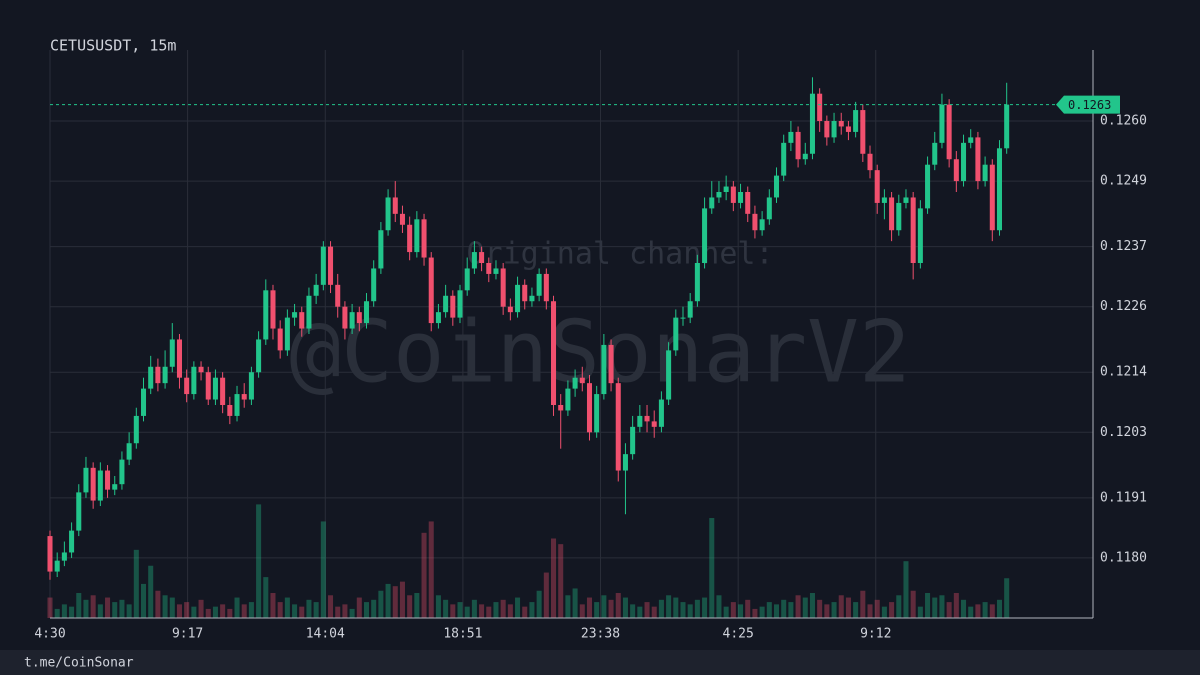 The image size is (1200, 675). I want to click on last-price-tag, so click(1088, 104).